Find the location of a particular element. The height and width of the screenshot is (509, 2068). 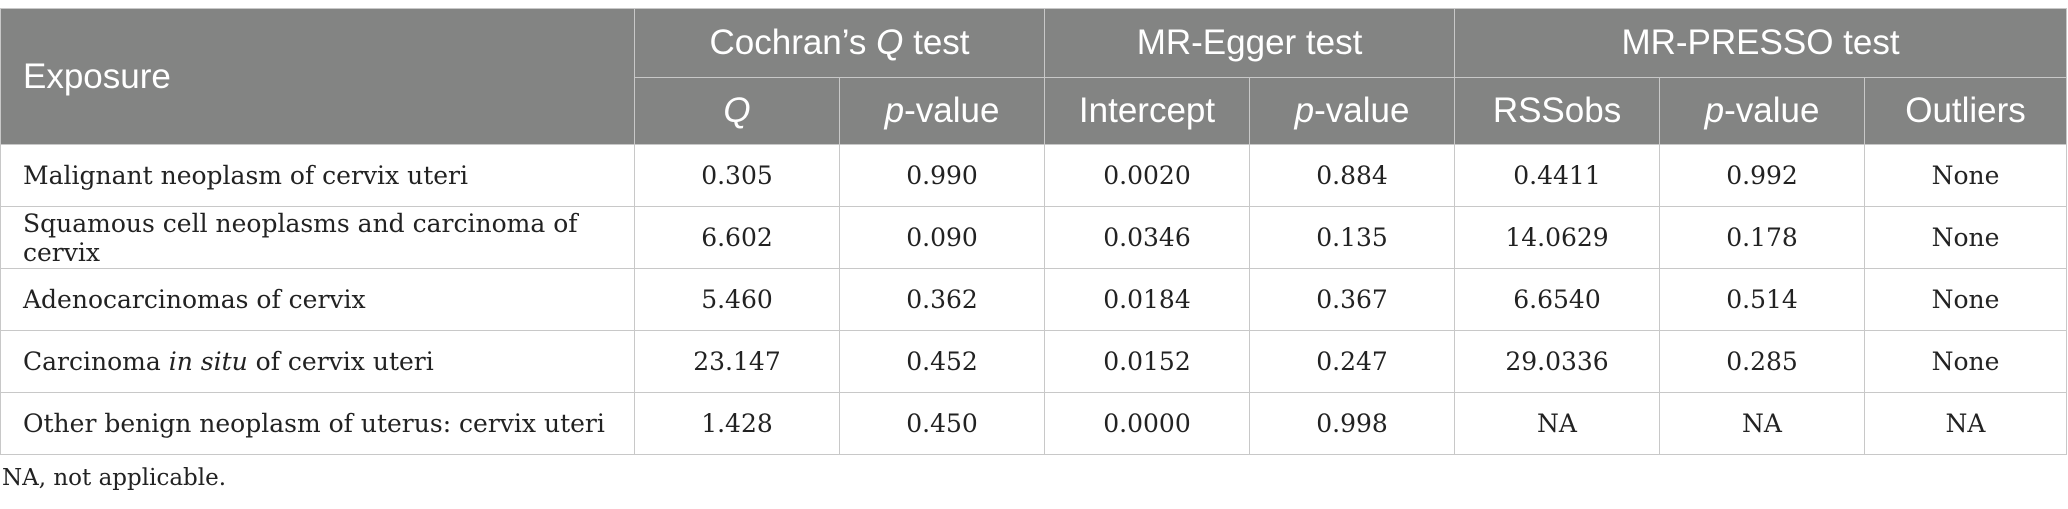

cell-intercept: 0.0184 is located at coordinates (1147, 299).